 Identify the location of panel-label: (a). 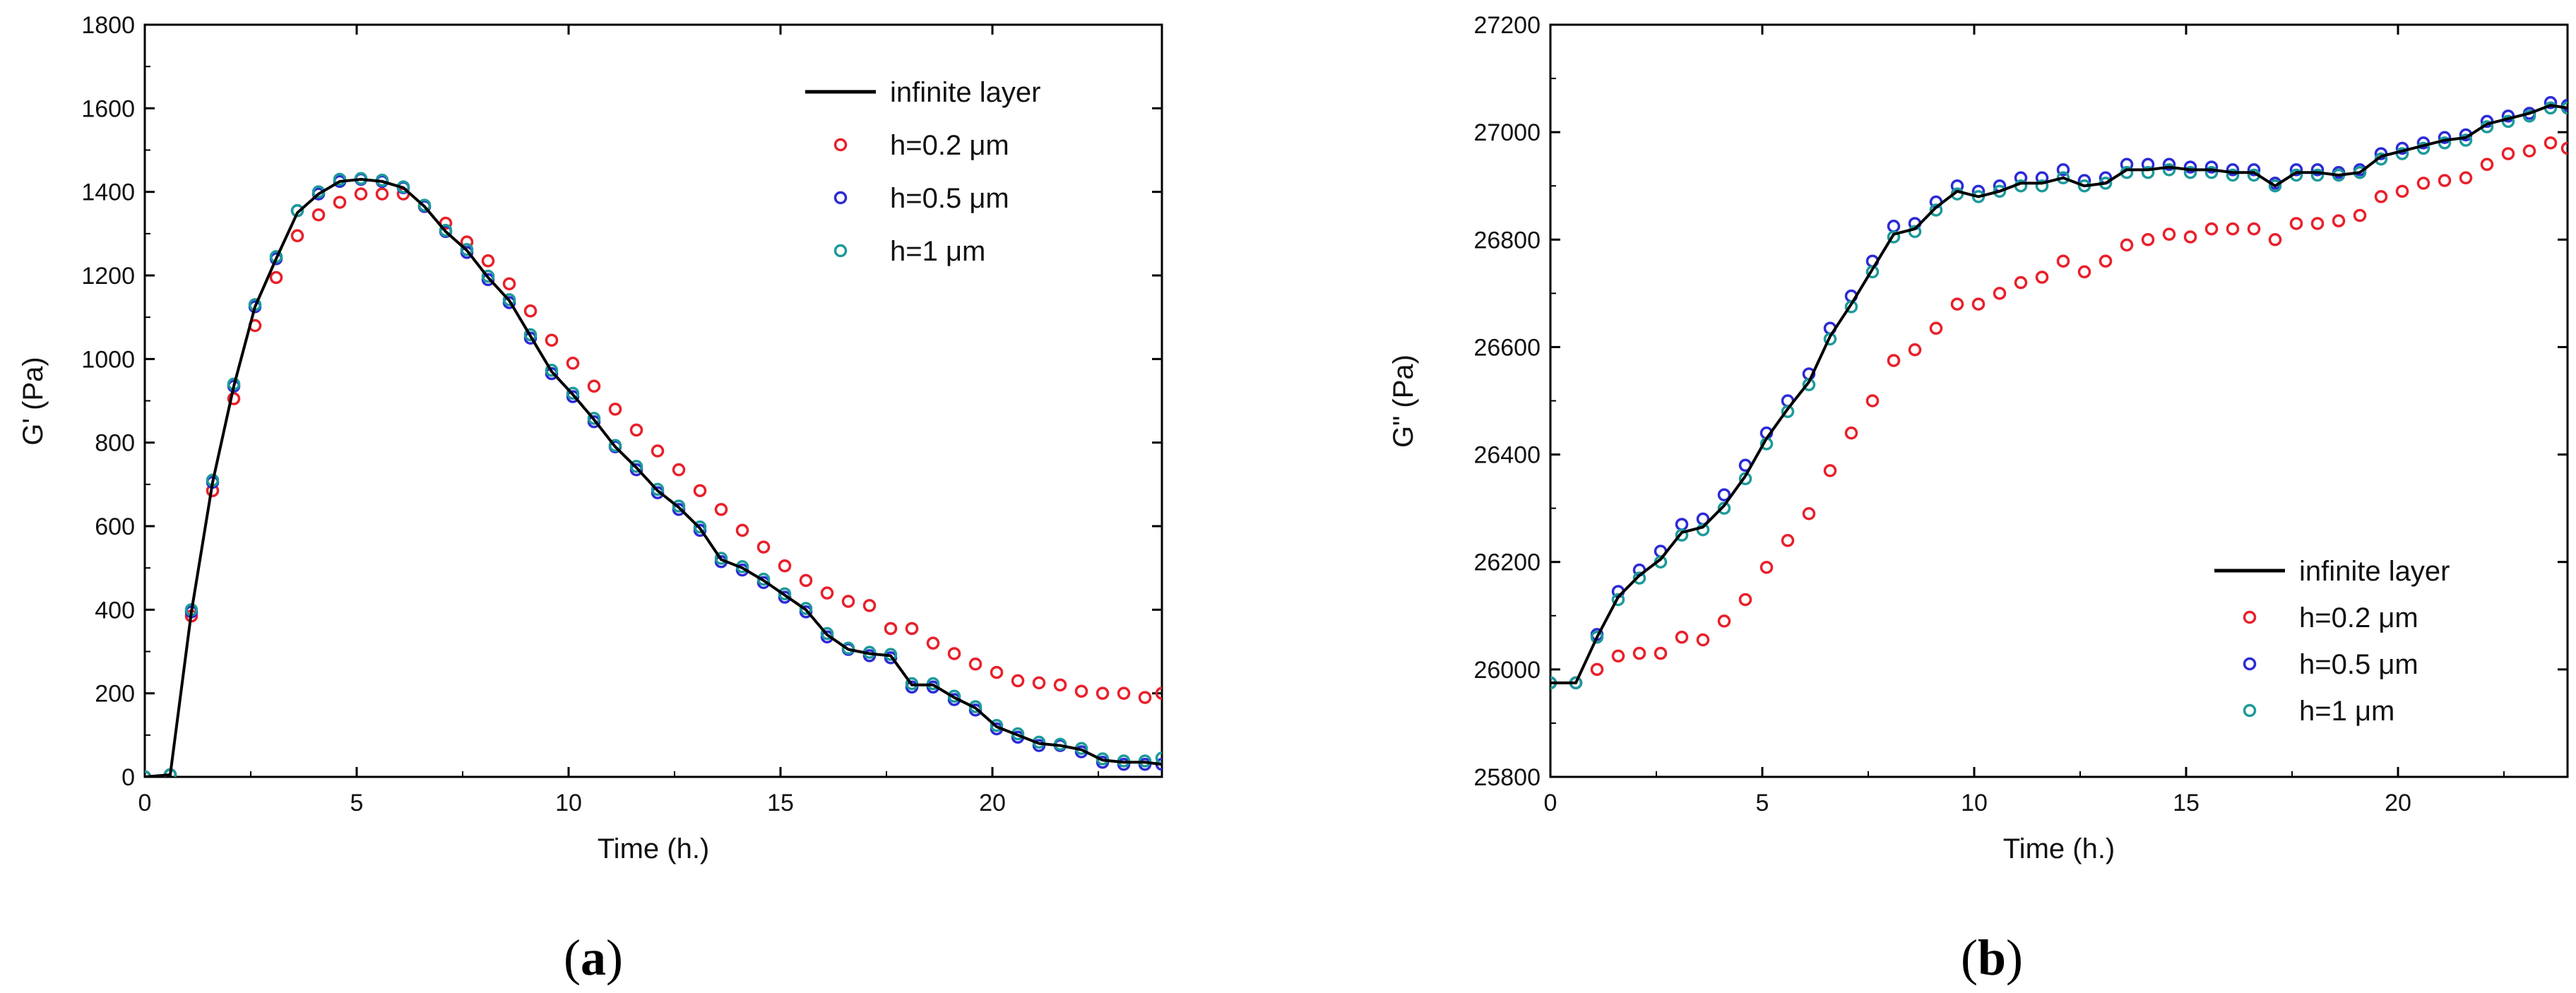
(593, 957).